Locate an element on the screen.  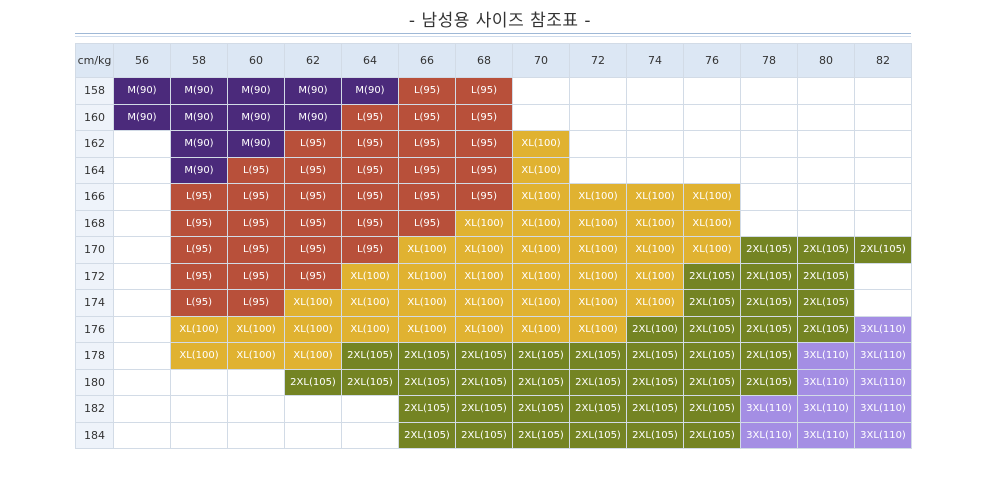
weight-header: 82 is located at coordinates (883, 60).